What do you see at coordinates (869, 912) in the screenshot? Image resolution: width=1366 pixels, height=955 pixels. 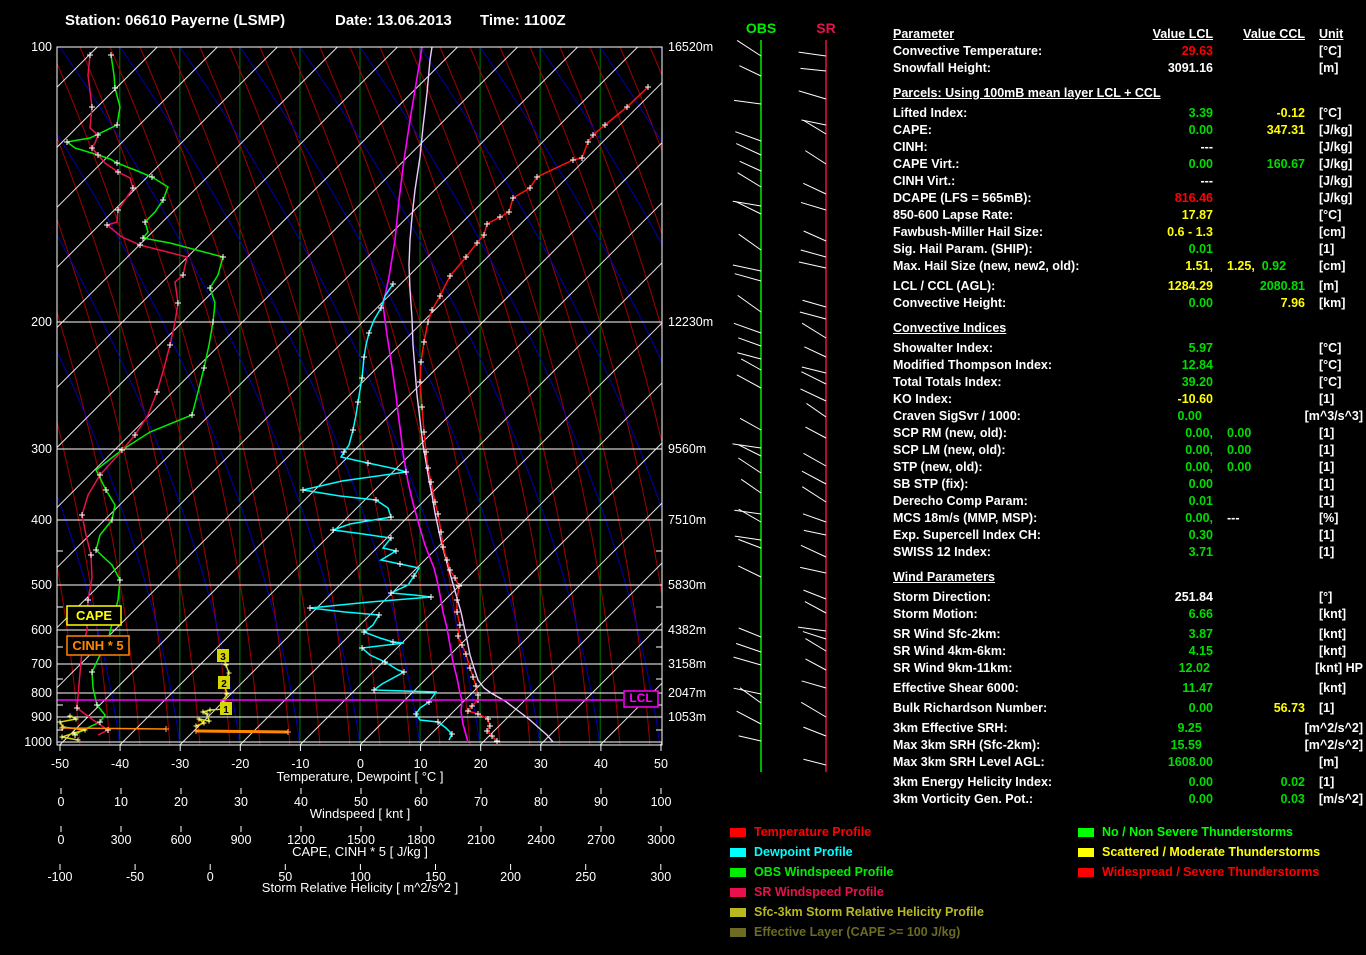 I see `legend-label: Sfc-3km Storm Relative Helicity Profile` at bounding box center [869, 912].